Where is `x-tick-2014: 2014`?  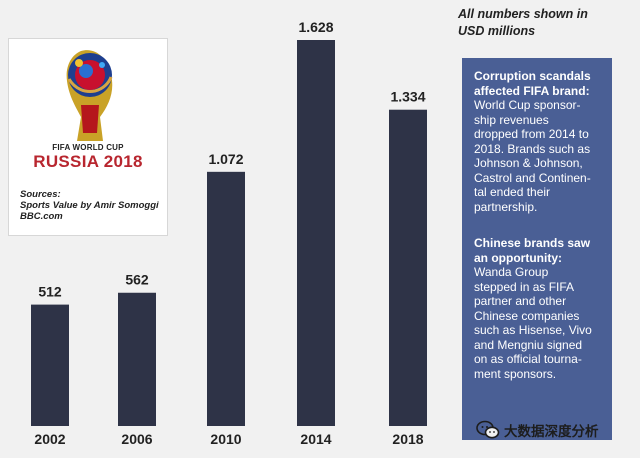 x-tick-2014: 2014 is located at coordinates (315, 439).